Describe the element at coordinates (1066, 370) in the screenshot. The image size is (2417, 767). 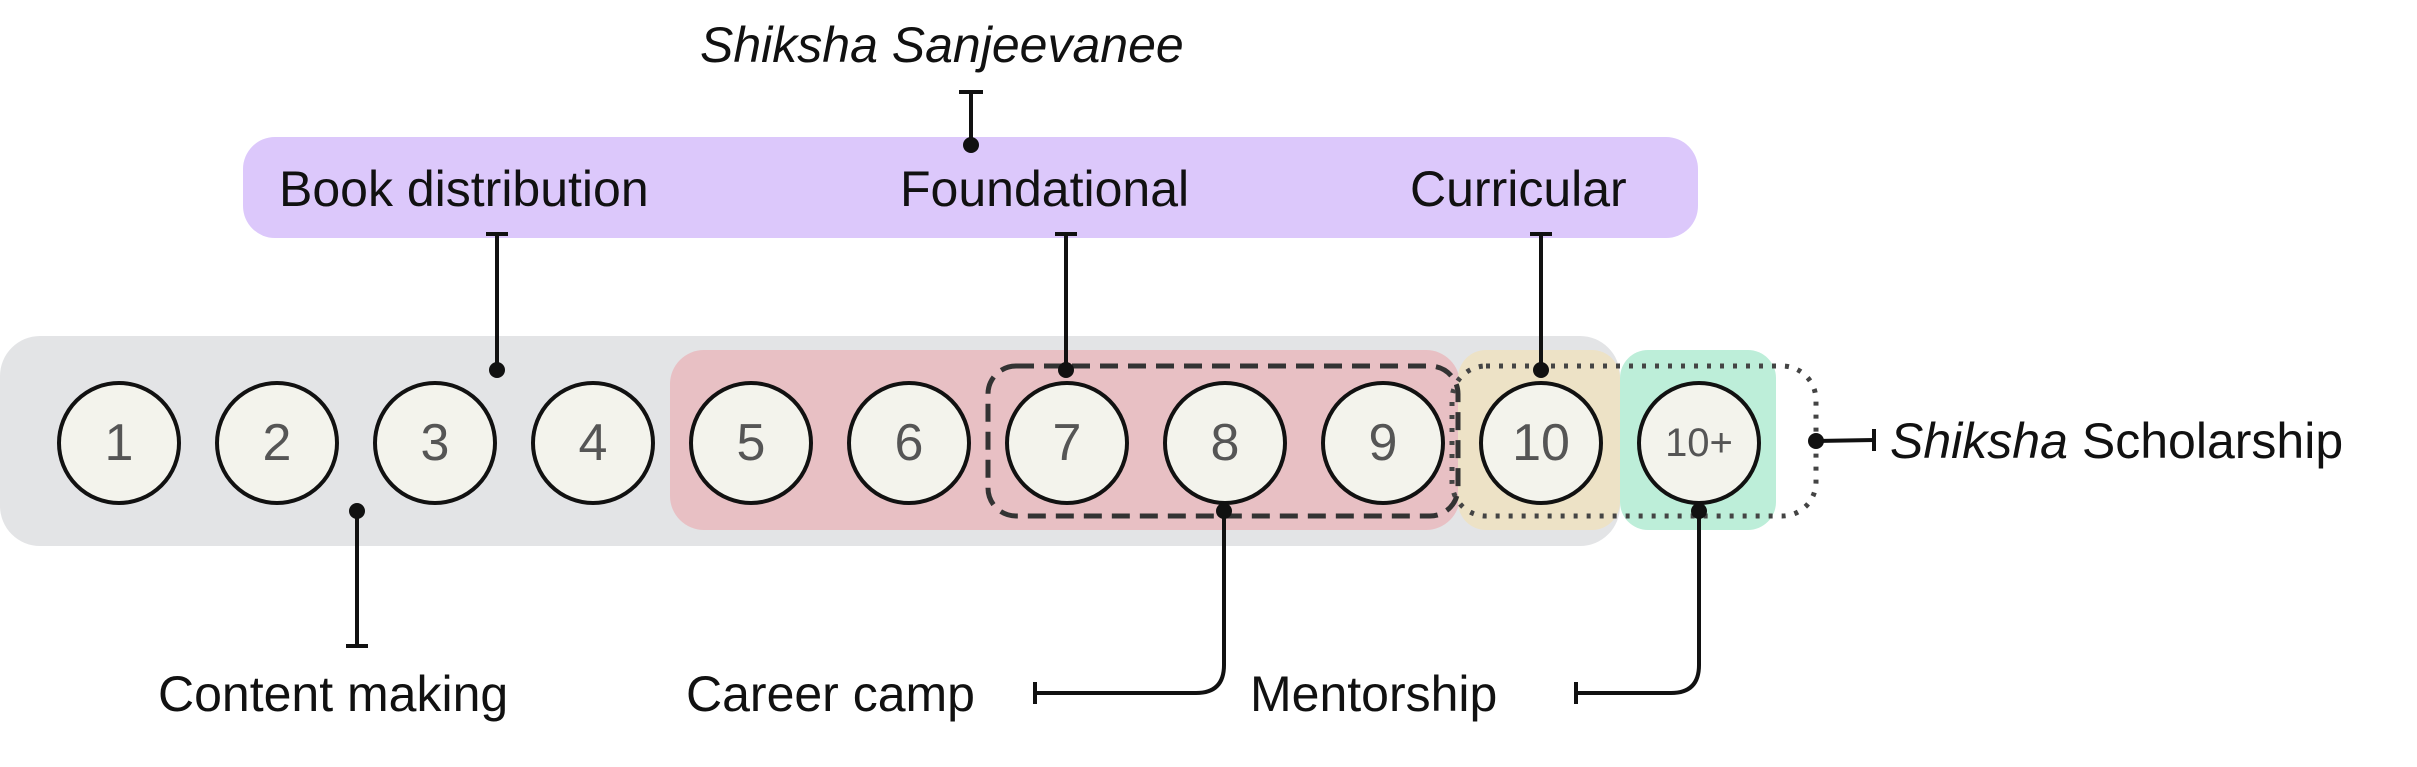
I see `foundational-connector-dot` at that location.